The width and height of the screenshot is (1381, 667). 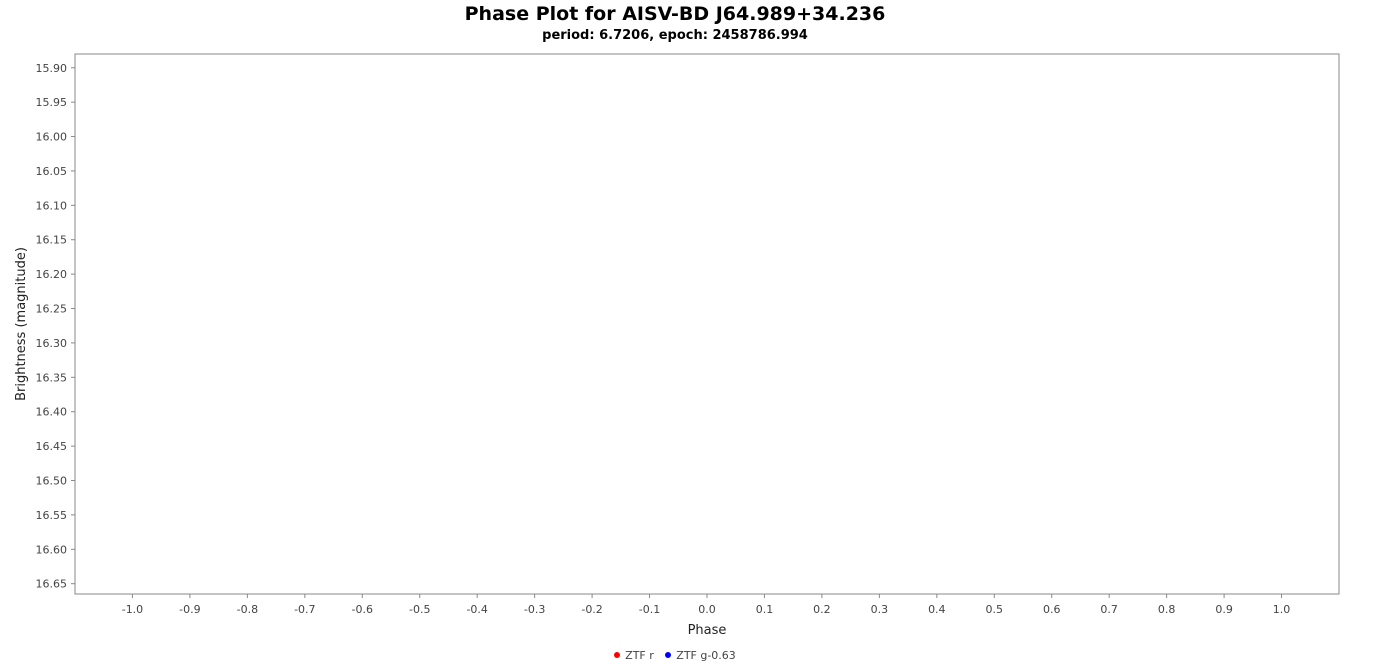 I want to click on y-tick-label: 15.90, so click(x=52, y=68).